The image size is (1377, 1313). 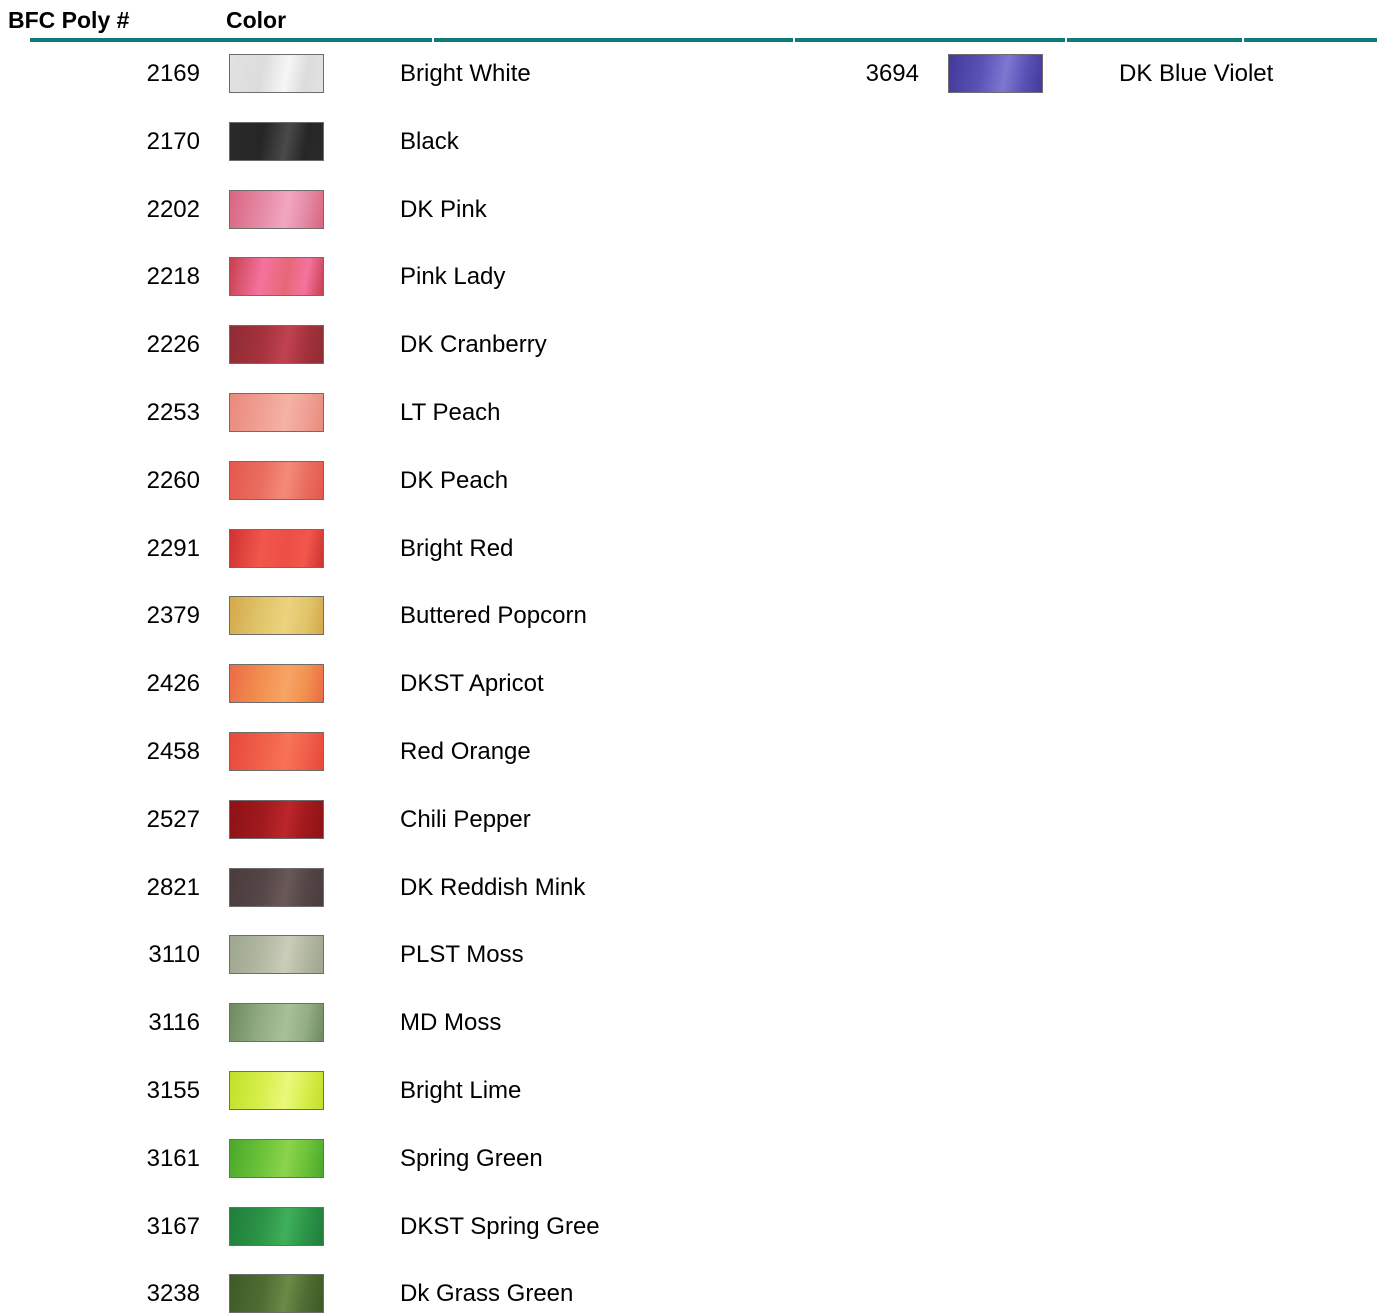 What do you see at coordinates (443, 209) in the screenshot?
I see `color-name: DK Pink` at bounding box center [443, 209].